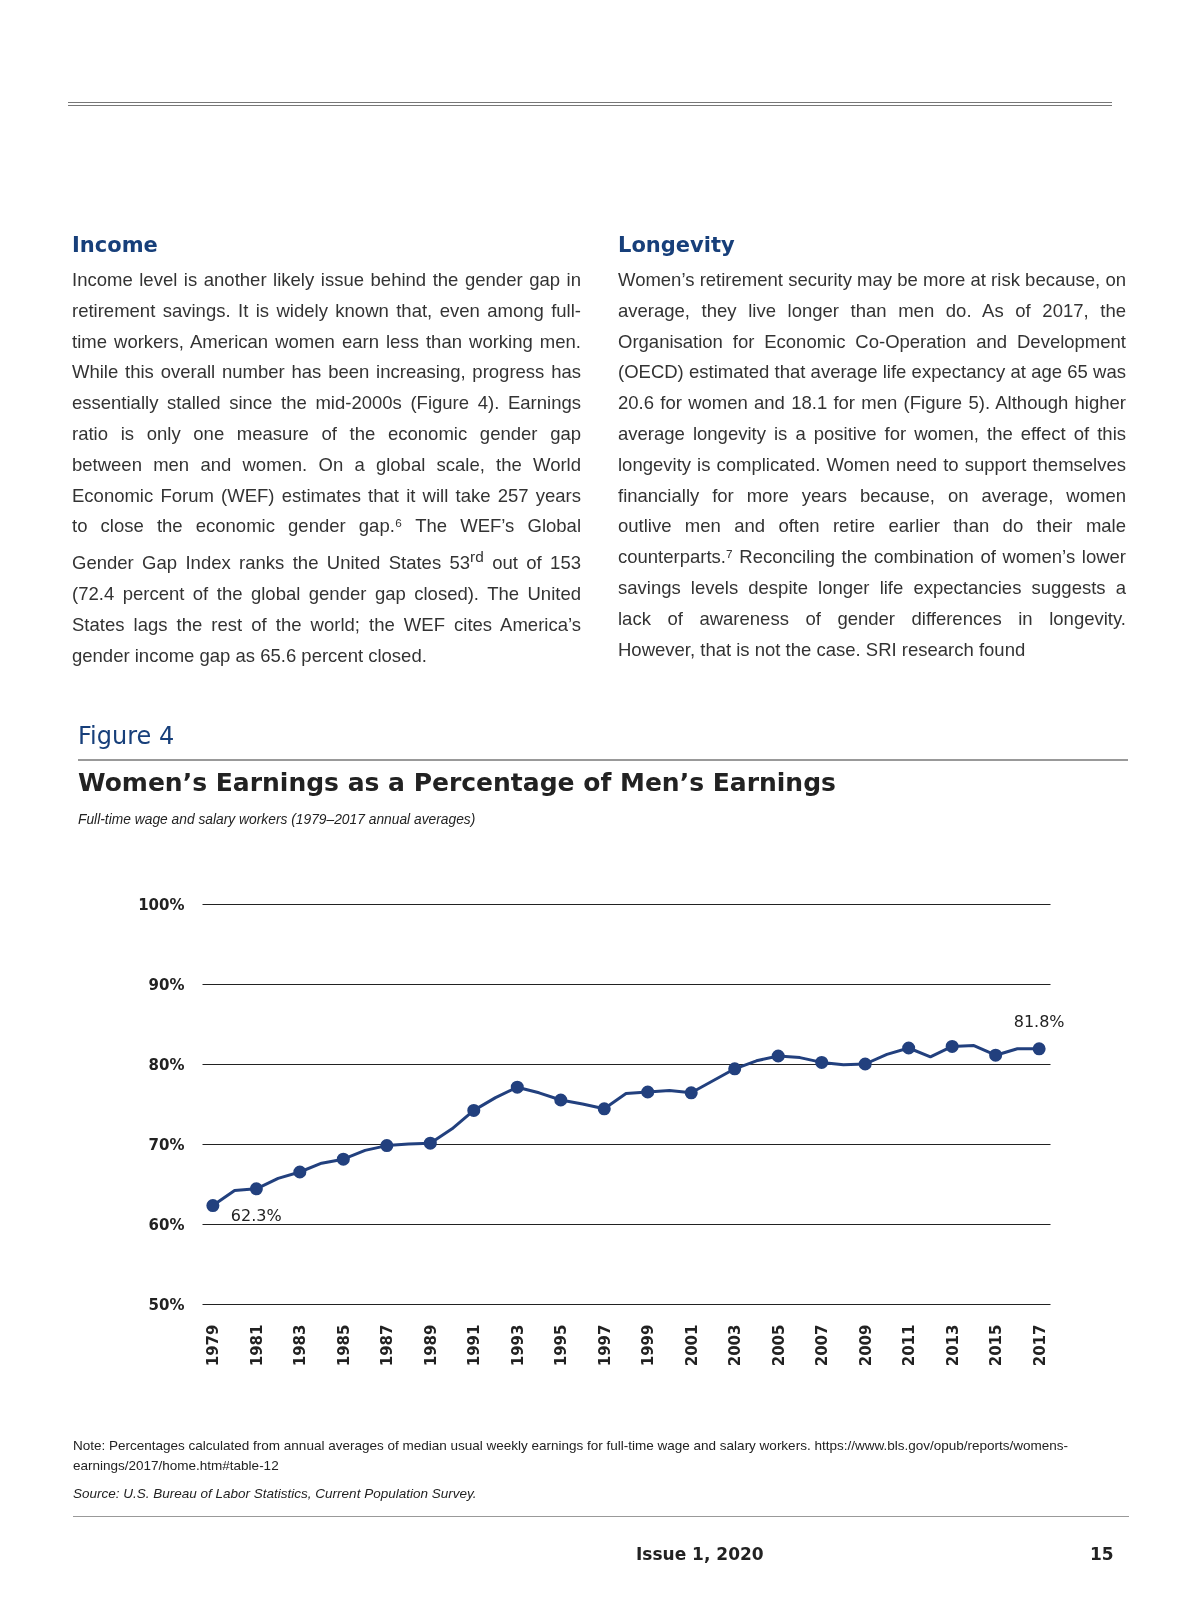 Image resolution: width=1200 pixels, height=1606 pixels. What do you see at coordinates (213, 1345) in the screenshot?
I see `x-tick-label: 1979` at bounding box center [213, 1345].